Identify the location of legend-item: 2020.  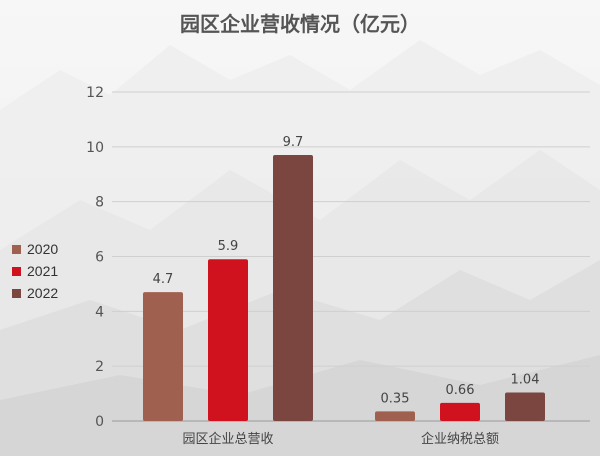
(35, 249).